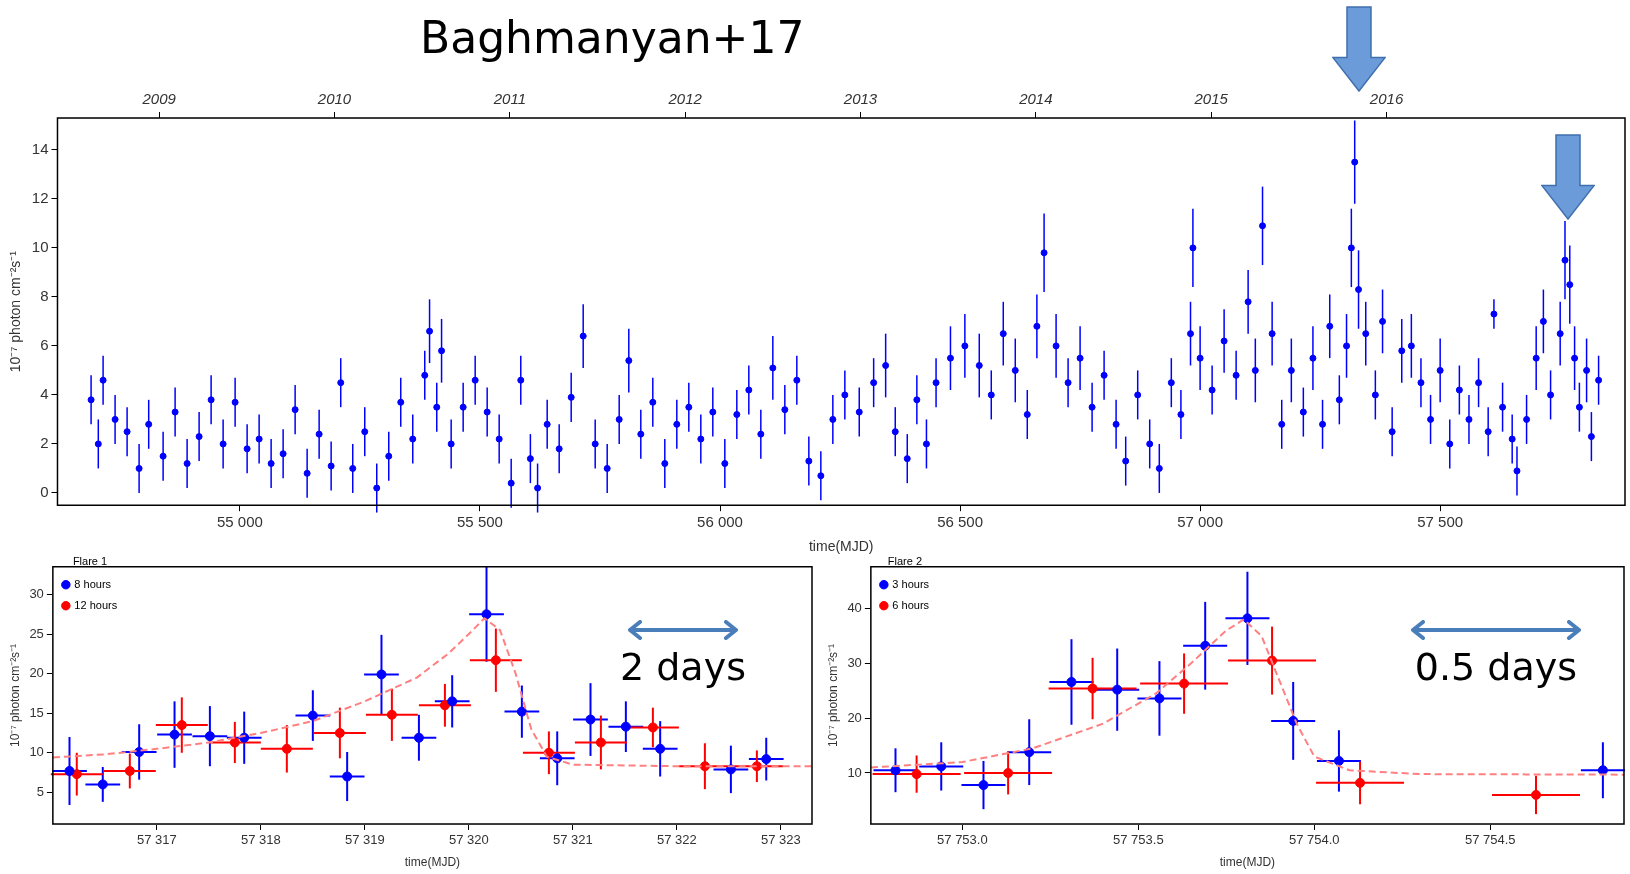 The width and height of the screenshot is (1630, 874). What do you see at coordinates (962, 840) in the screenshot?
I see `x-tick-label: 57 753.0` at bounding box center [962, 840].